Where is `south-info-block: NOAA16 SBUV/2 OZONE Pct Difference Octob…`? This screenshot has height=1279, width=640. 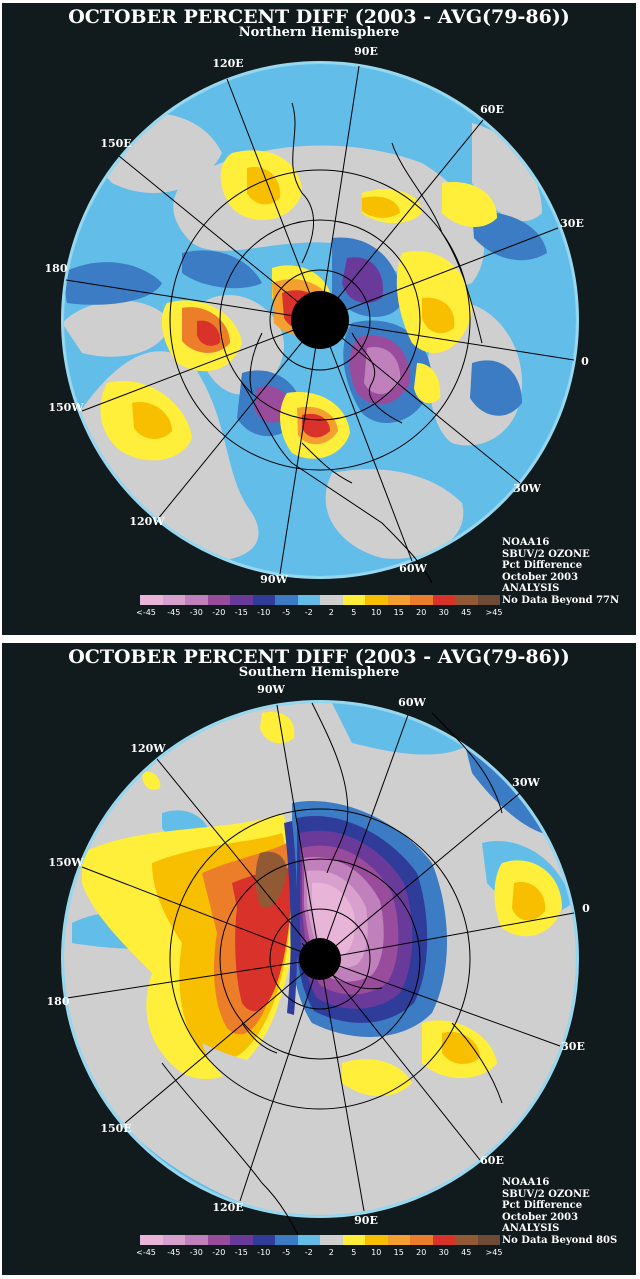
south-info-block: NOAA16 SBUV/2 OZONE Pct Difference Octob… is located at coordinates (568, 1211).